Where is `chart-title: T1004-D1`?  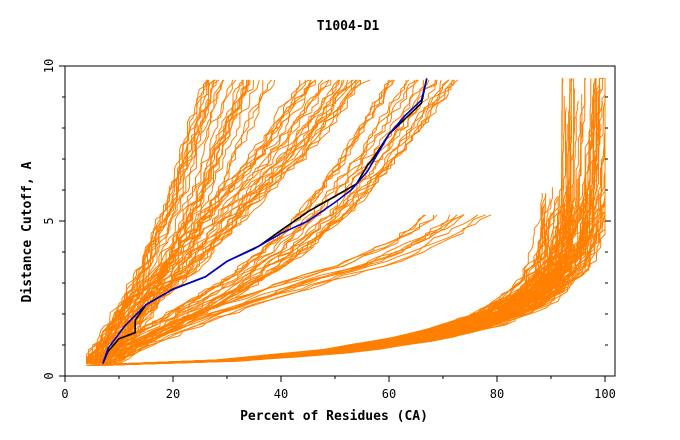
chart-title: T1004-D1 is located at coordinates (348, 26).